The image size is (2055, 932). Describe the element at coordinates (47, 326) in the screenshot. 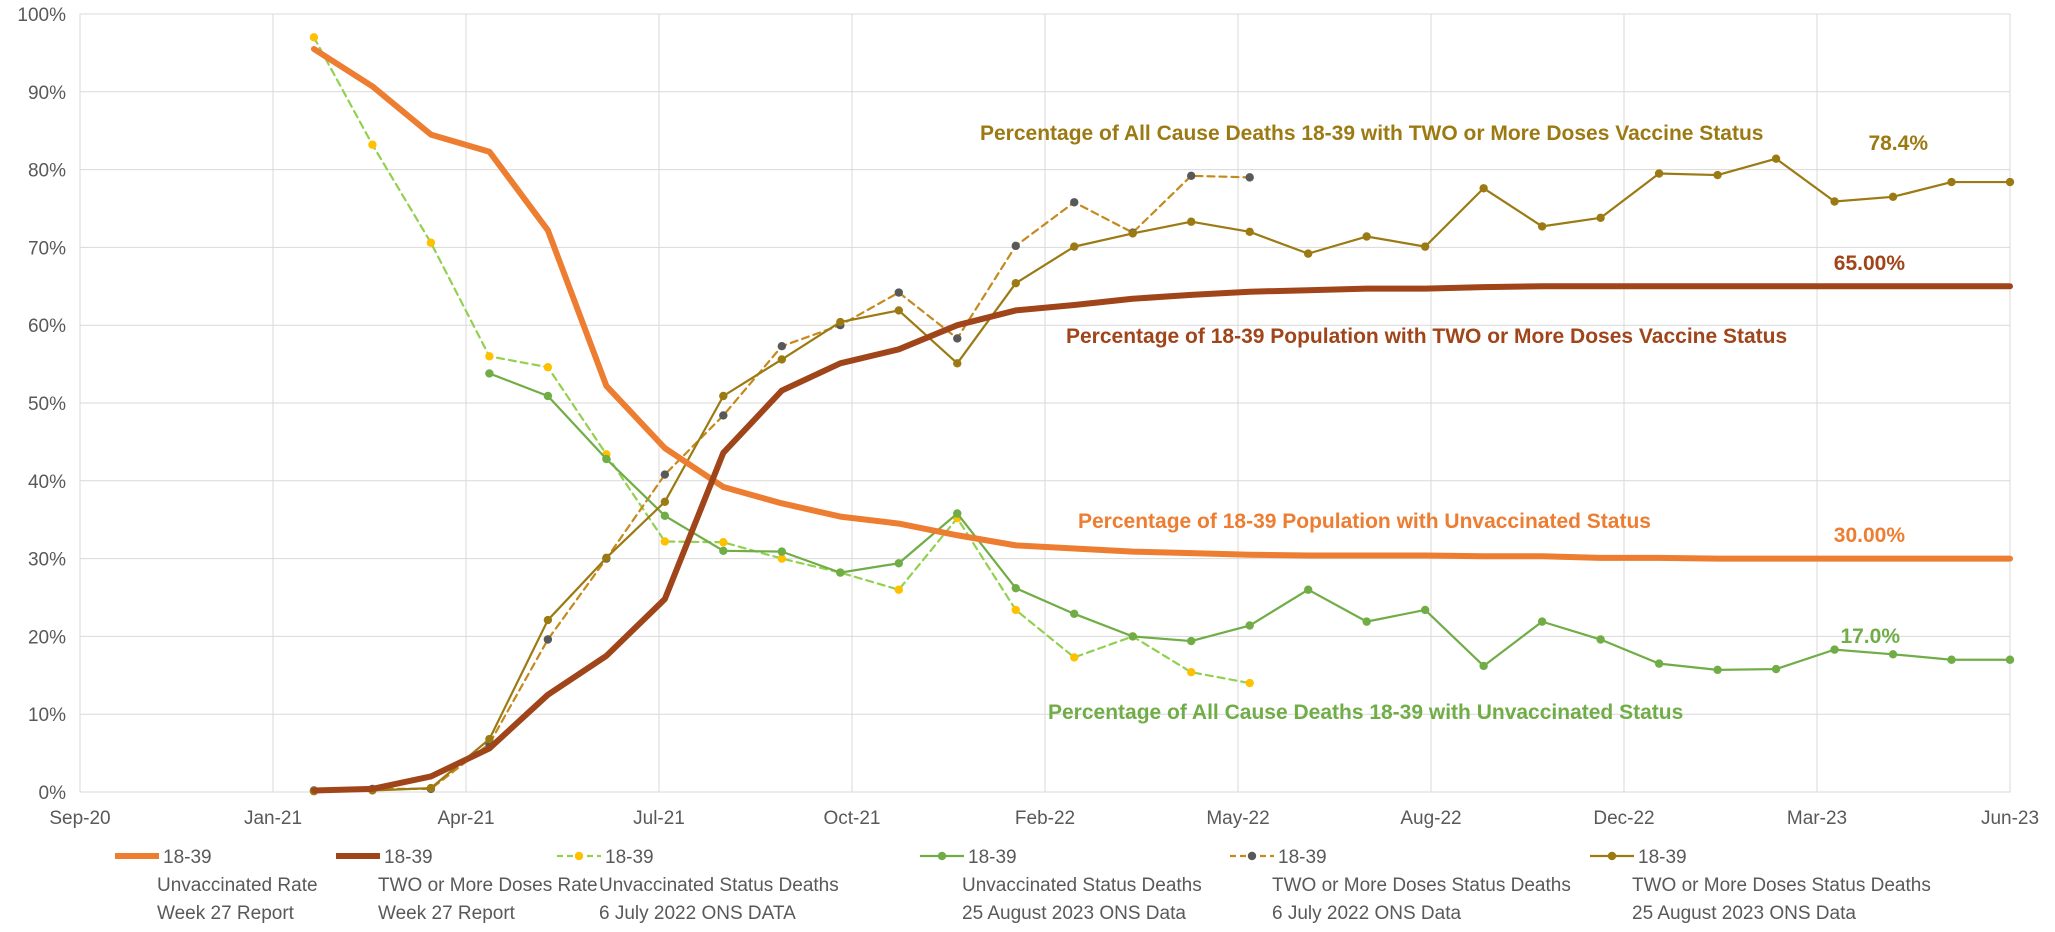

I see `y-tick-label: 60%` at that location.